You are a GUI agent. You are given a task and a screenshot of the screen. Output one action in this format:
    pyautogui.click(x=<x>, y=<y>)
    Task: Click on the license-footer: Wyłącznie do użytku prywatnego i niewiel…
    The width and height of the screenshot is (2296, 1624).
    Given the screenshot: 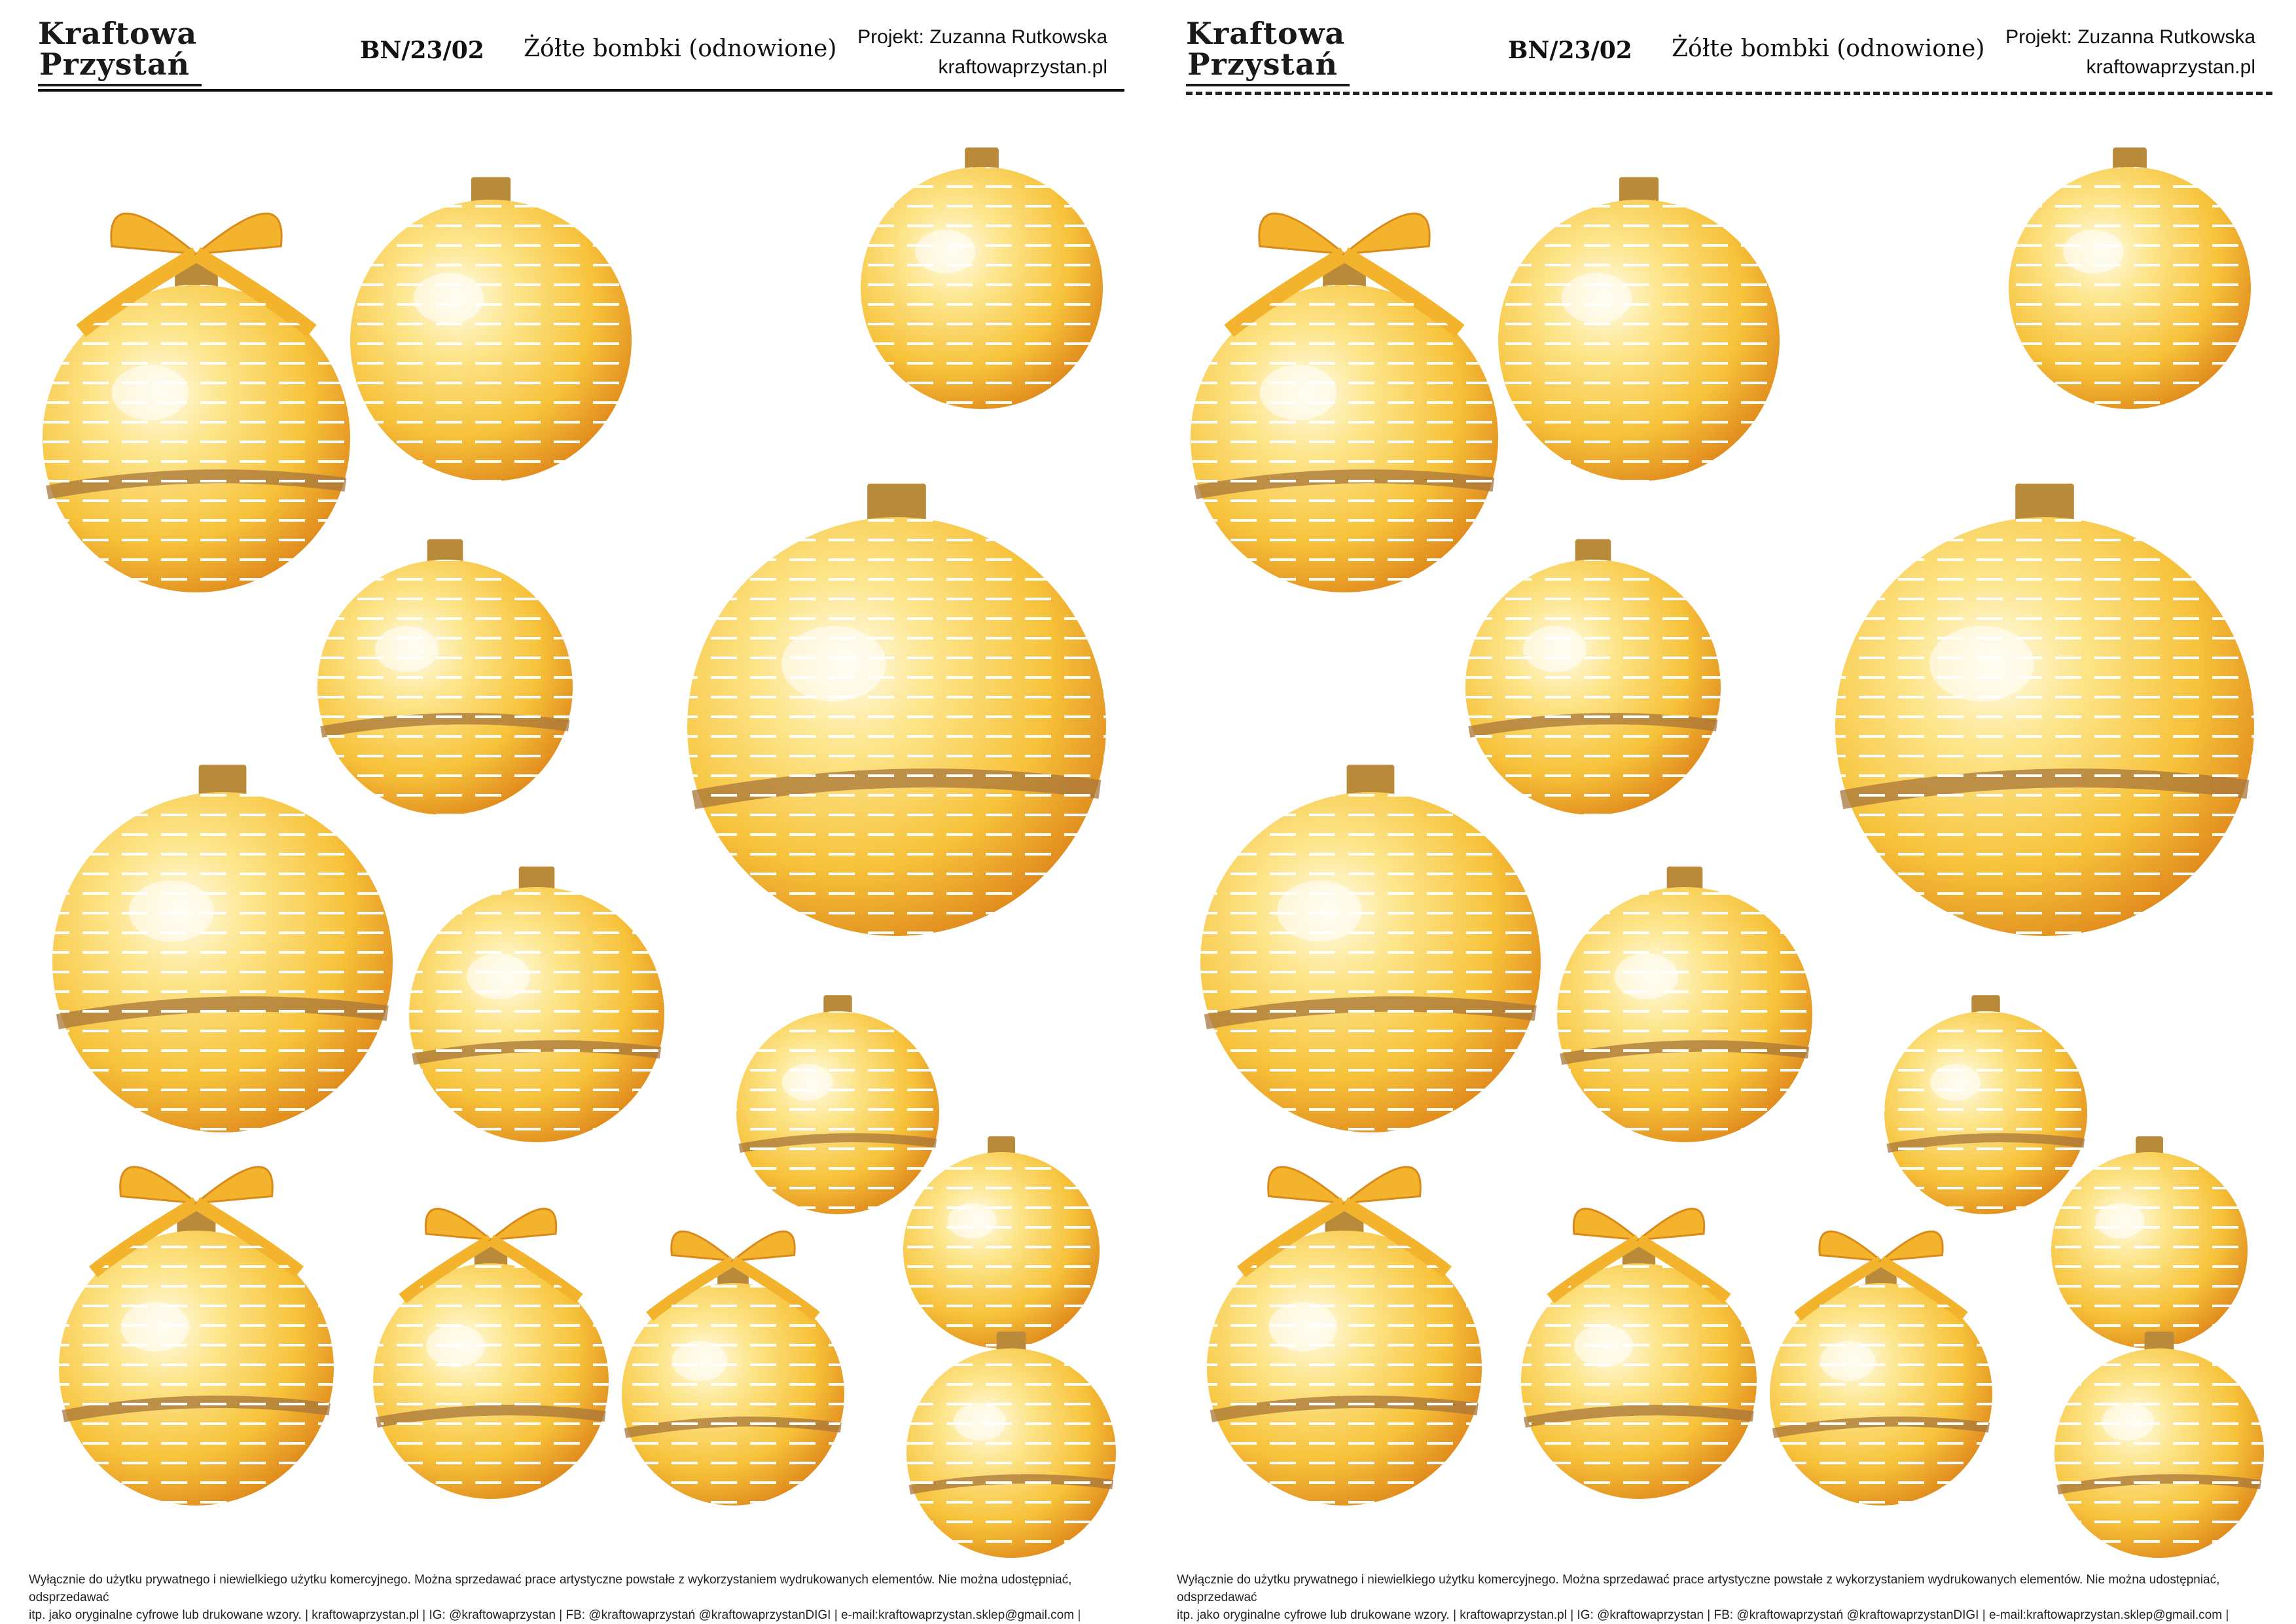 What is the action you would take?
    pyautogui.click(x=555, y=1597)
    